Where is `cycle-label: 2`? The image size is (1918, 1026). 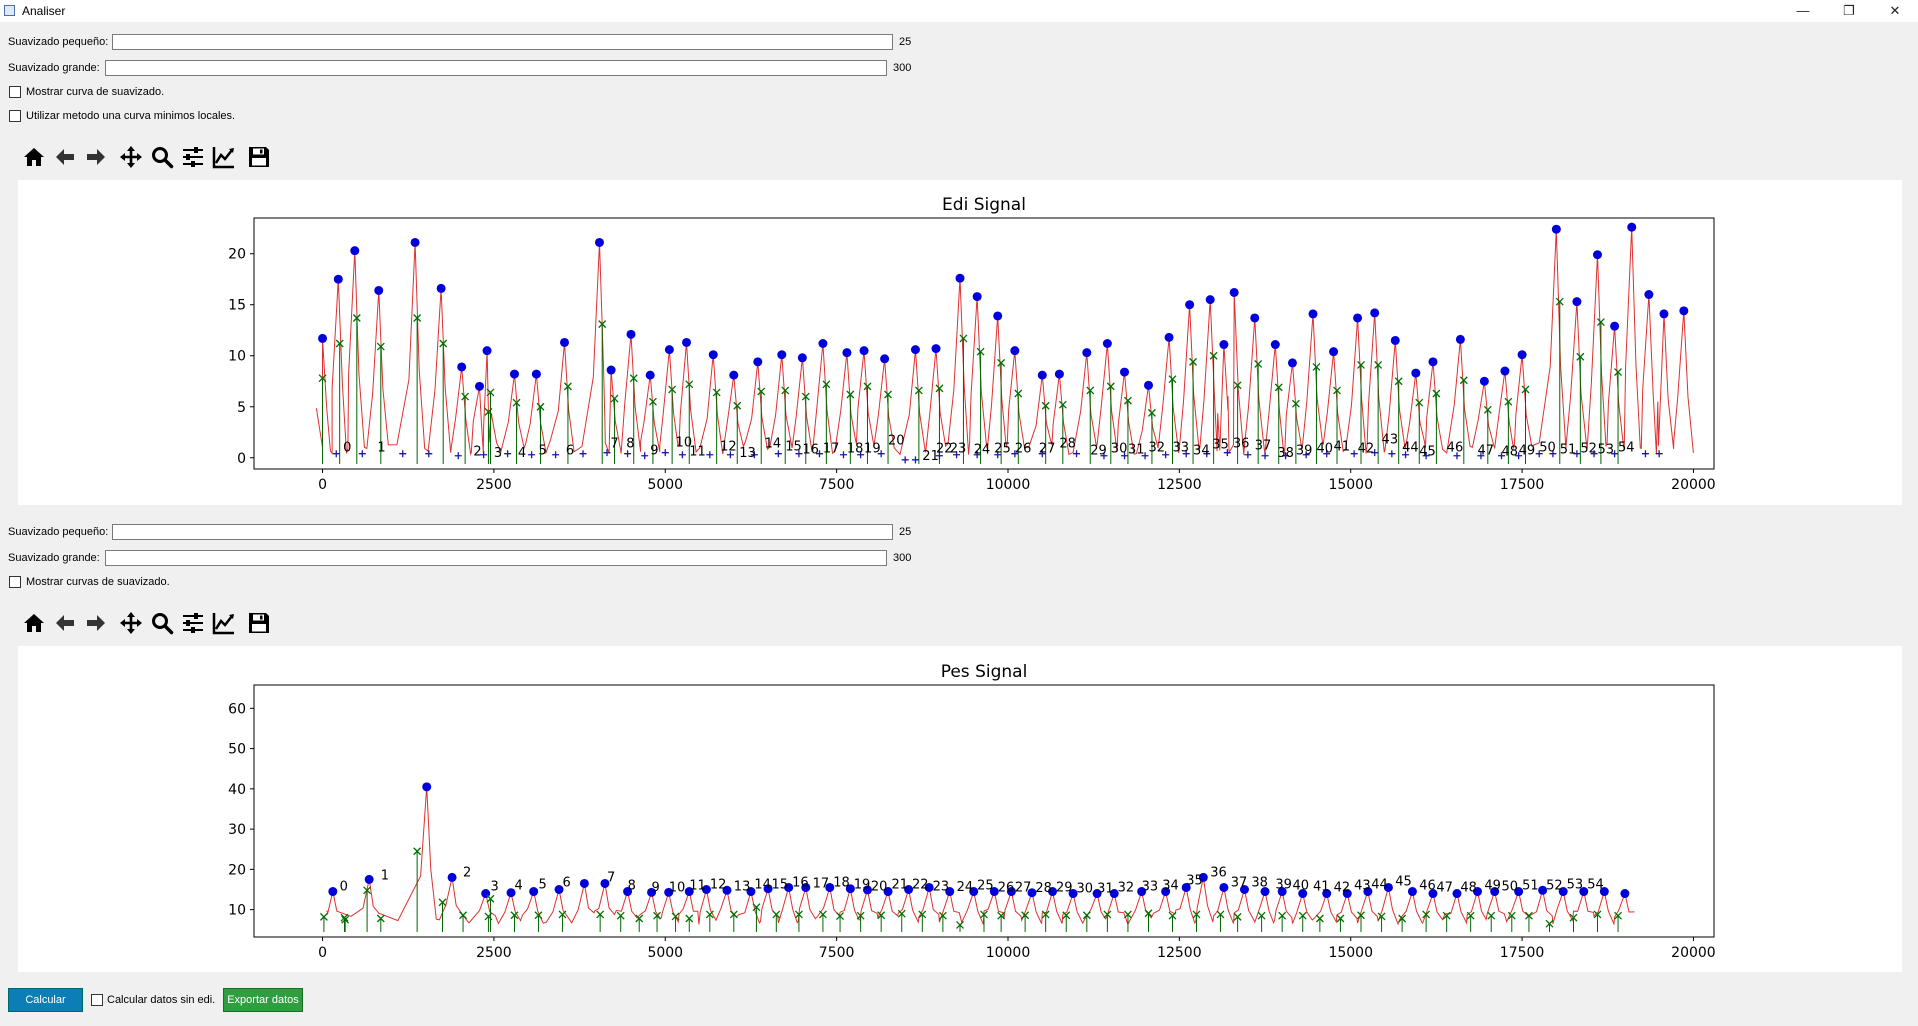
cycle-label: 2 is located at coordinates (467, 873).